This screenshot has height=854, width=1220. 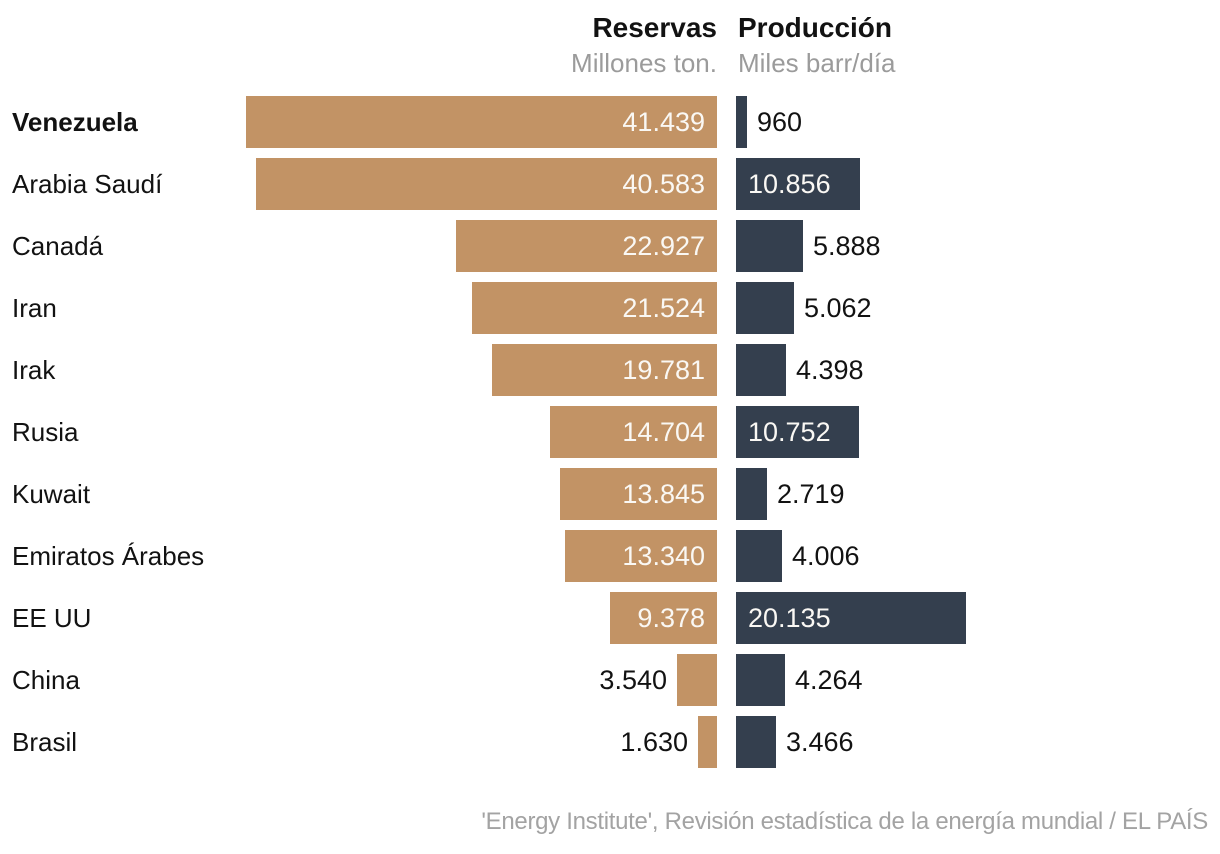 What do you see at coordinates (847, 246) in the screenshot?
I see `production-value: 5.888` at bounding box center [847, 246].